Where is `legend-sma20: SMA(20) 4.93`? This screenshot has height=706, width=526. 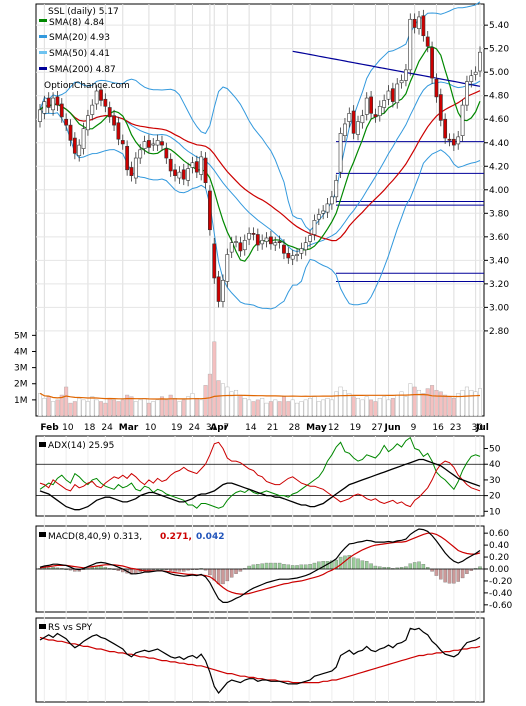
legend-sma20: SMA(20) 4.93 is located at coordinates (79, 38).